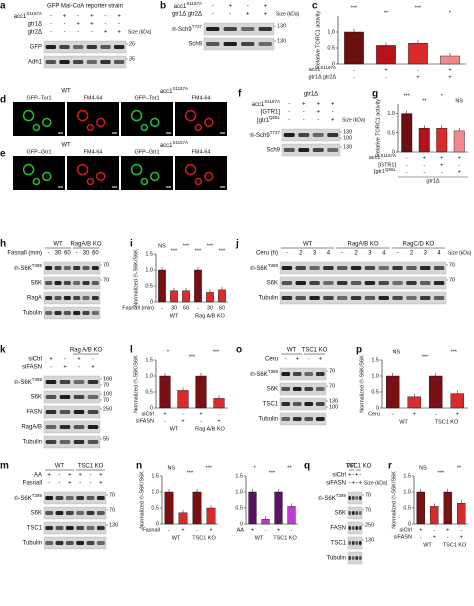 This screenshot has width=474, height=606. What do you see at coordinates (275, 132) in the screenshot?
I see `label-sup: T737` at bounding box center [275, 132].